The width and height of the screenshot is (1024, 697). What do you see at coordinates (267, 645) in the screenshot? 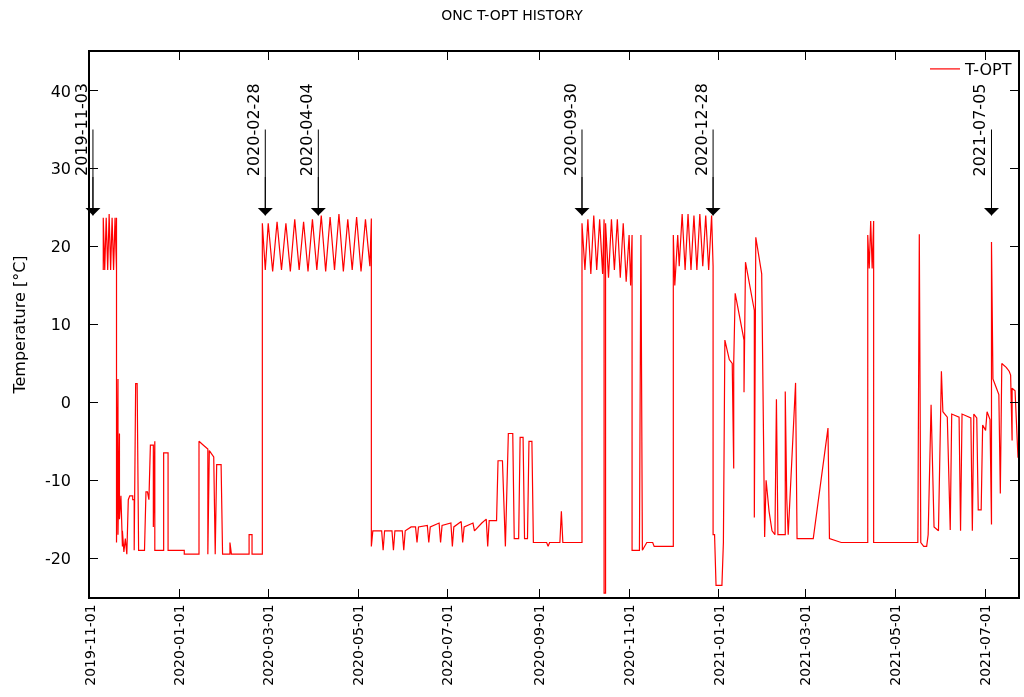
I see `x-tick-label: 2020-03-01` at bounding box center [267, 645].